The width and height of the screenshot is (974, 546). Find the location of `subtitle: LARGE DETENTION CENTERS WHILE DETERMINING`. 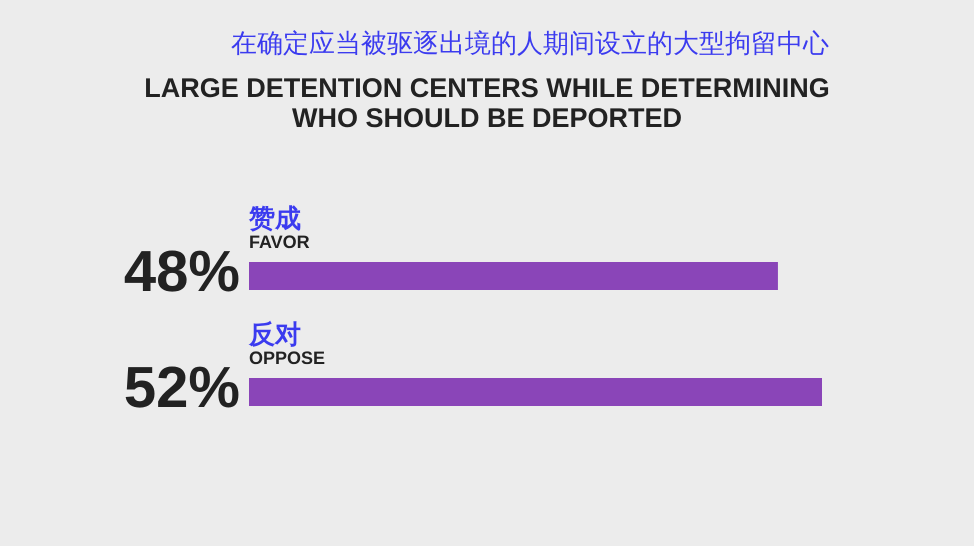

subtitle: LARGE DETENTION CENTERS WHILE DETERMINING is located at coordinates (487, 88).